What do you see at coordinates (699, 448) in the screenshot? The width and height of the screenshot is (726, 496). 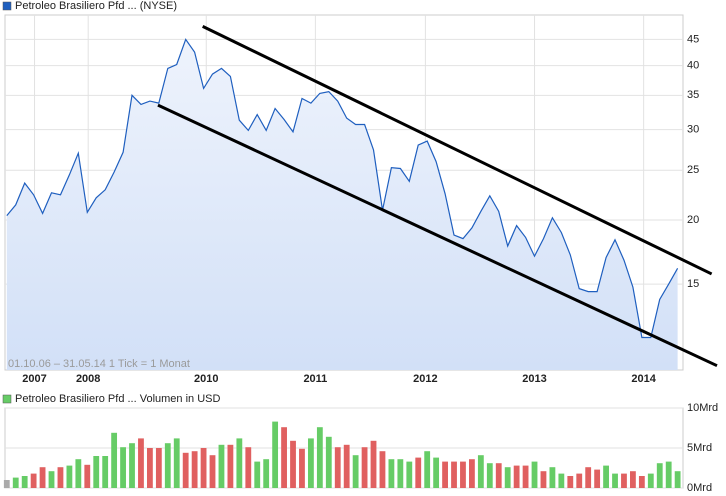 I see `y-tick-label: 5Mrd` at bounding box center [699, 448].